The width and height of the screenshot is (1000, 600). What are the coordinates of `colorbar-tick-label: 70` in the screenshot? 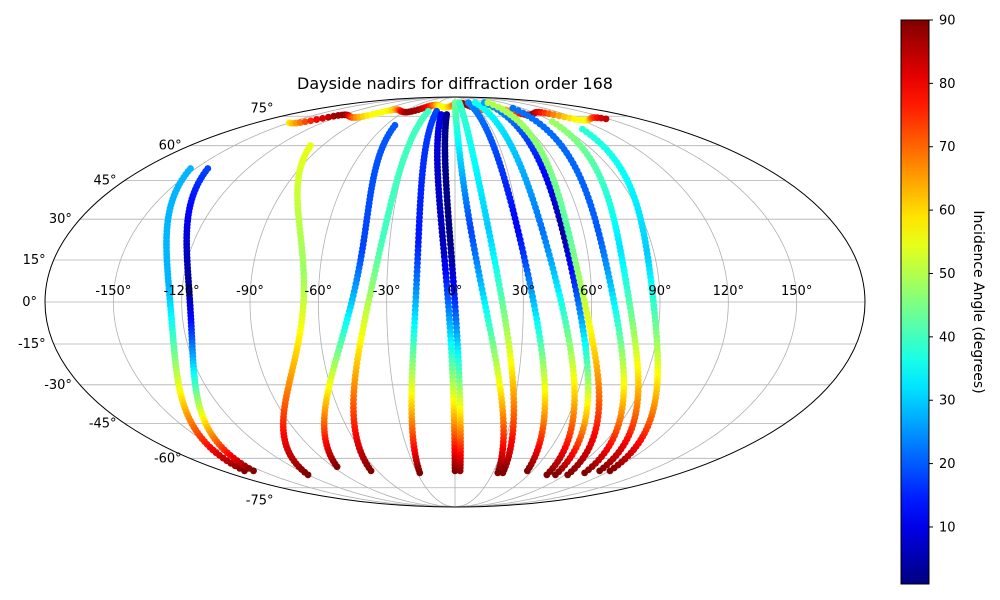 It's located at (947, 147).